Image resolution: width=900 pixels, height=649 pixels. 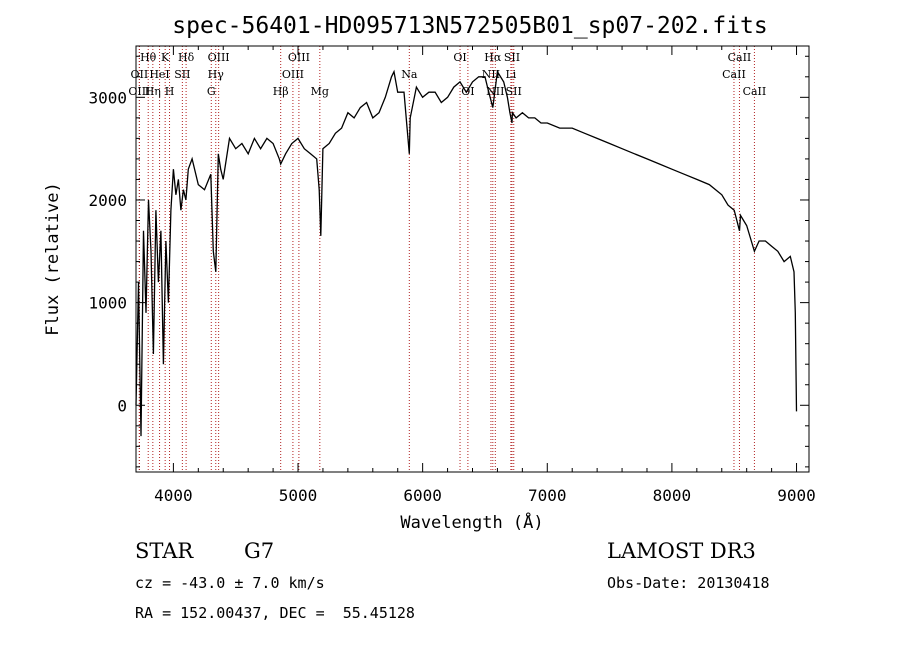 I want to click on y-tick-label: 2000, so click(x=107, y=200).